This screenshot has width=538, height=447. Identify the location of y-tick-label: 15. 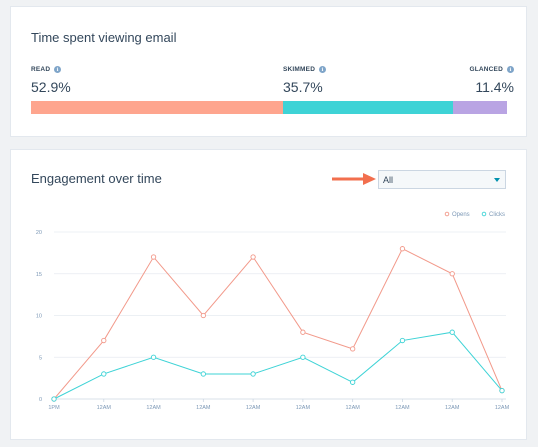
(39, 275).